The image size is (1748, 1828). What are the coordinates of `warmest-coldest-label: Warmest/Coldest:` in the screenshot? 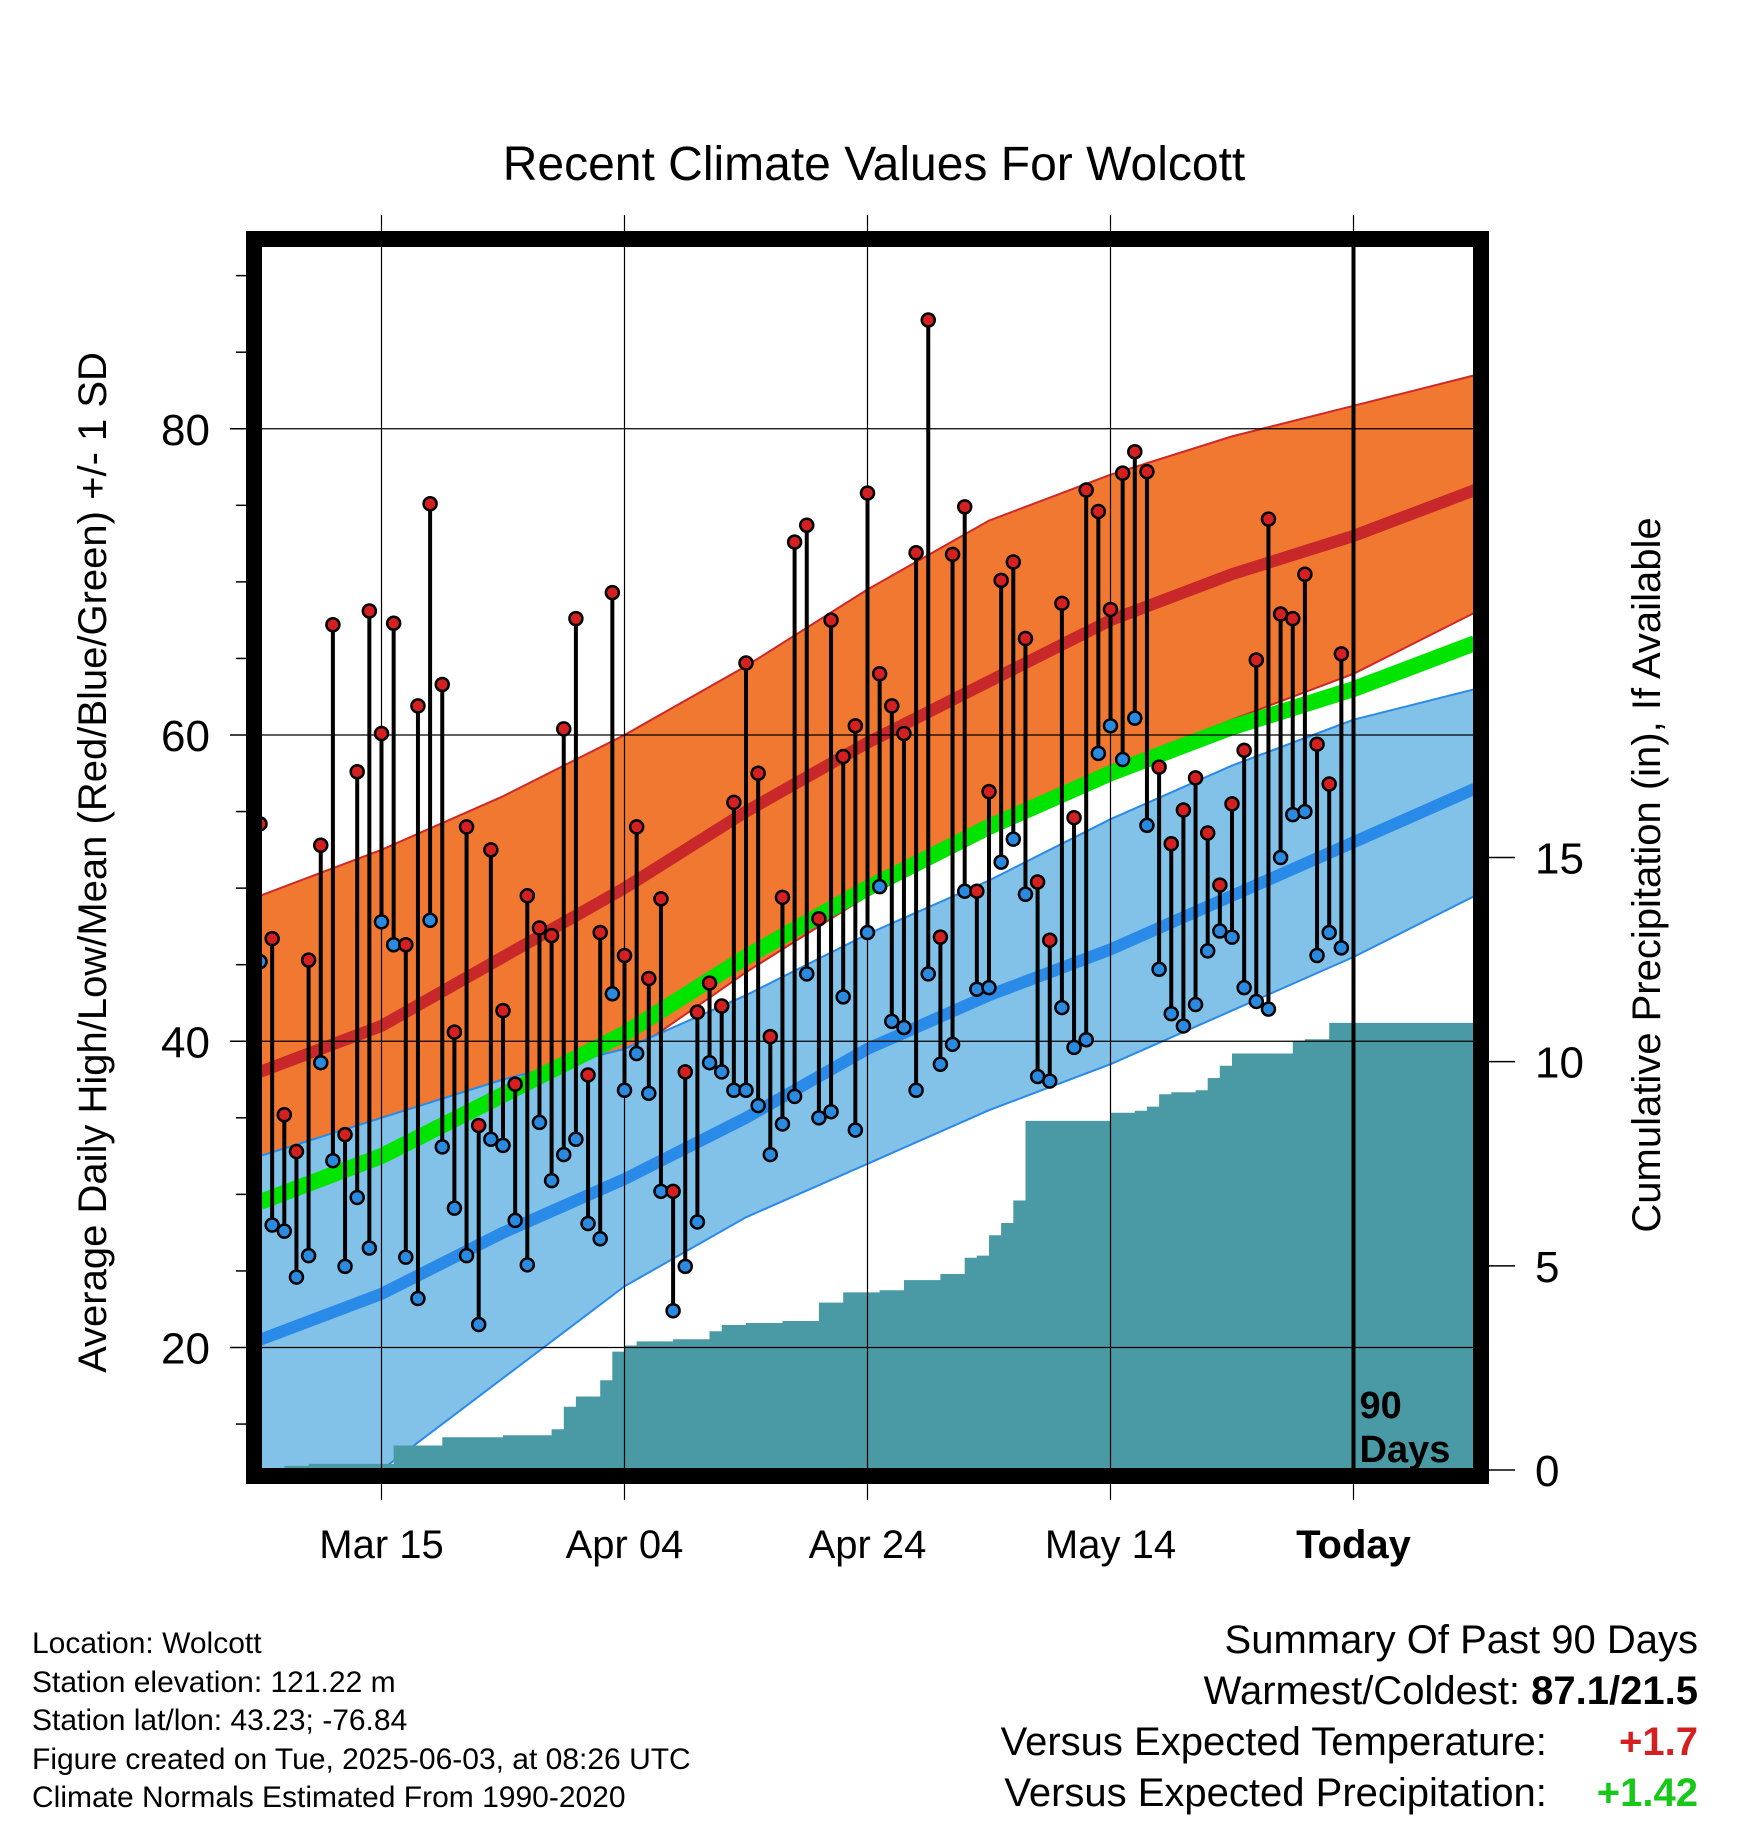 It's located at (1362, 1691).